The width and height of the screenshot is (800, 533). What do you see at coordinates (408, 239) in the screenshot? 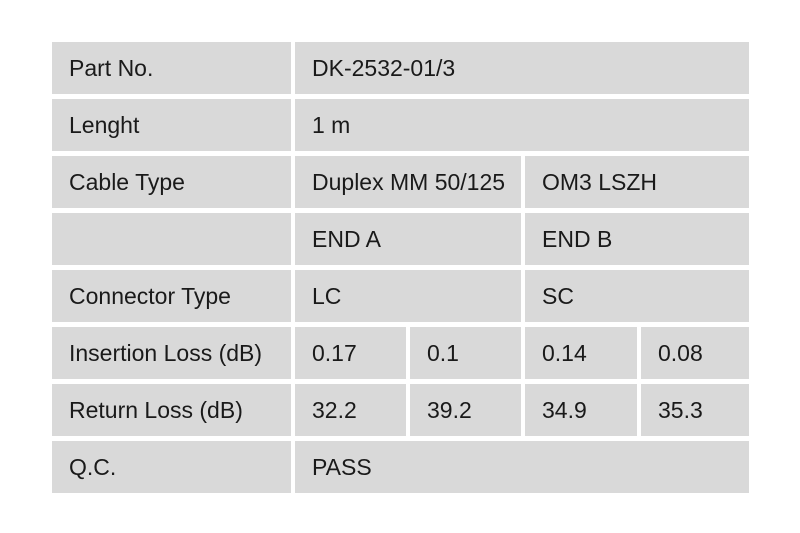
I see `cell-value-end-a: END A` at bounding box center [408, 239].